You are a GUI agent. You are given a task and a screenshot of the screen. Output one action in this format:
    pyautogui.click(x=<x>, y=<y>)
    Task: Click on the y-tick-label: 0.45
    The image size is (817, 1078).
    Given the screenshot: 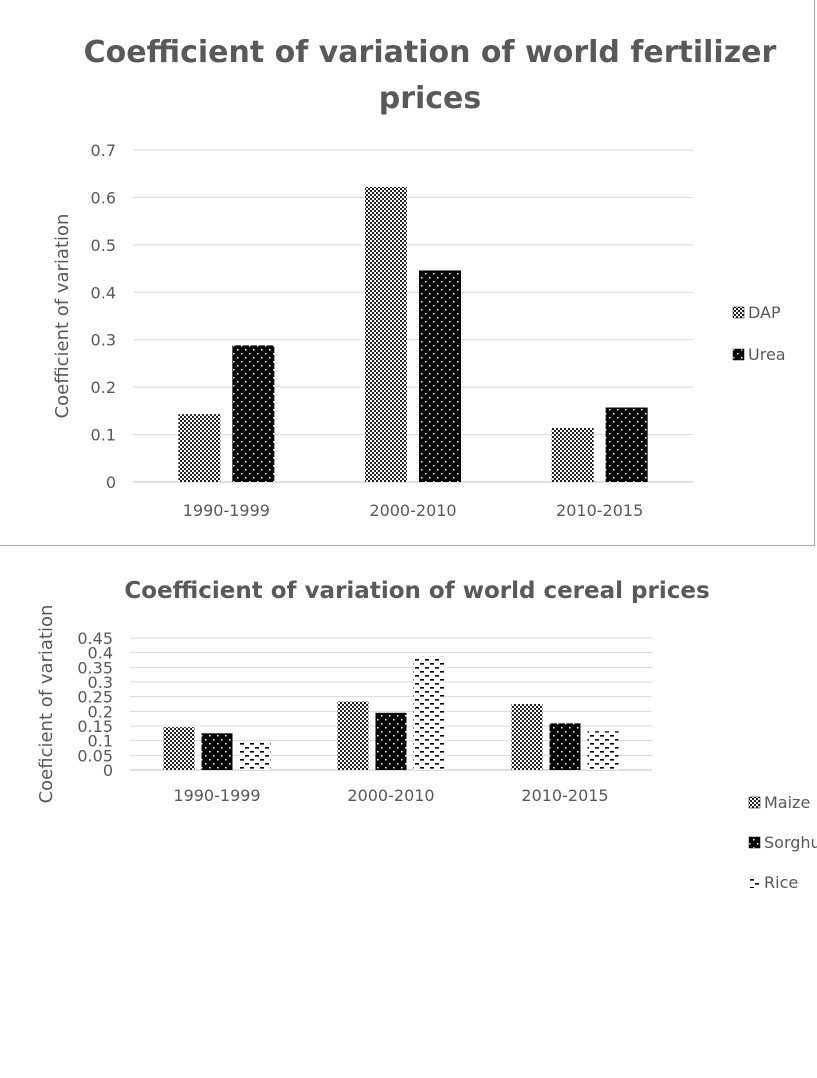 What is the action you would take?
    pyautogui.click(x=95, y=638)
    